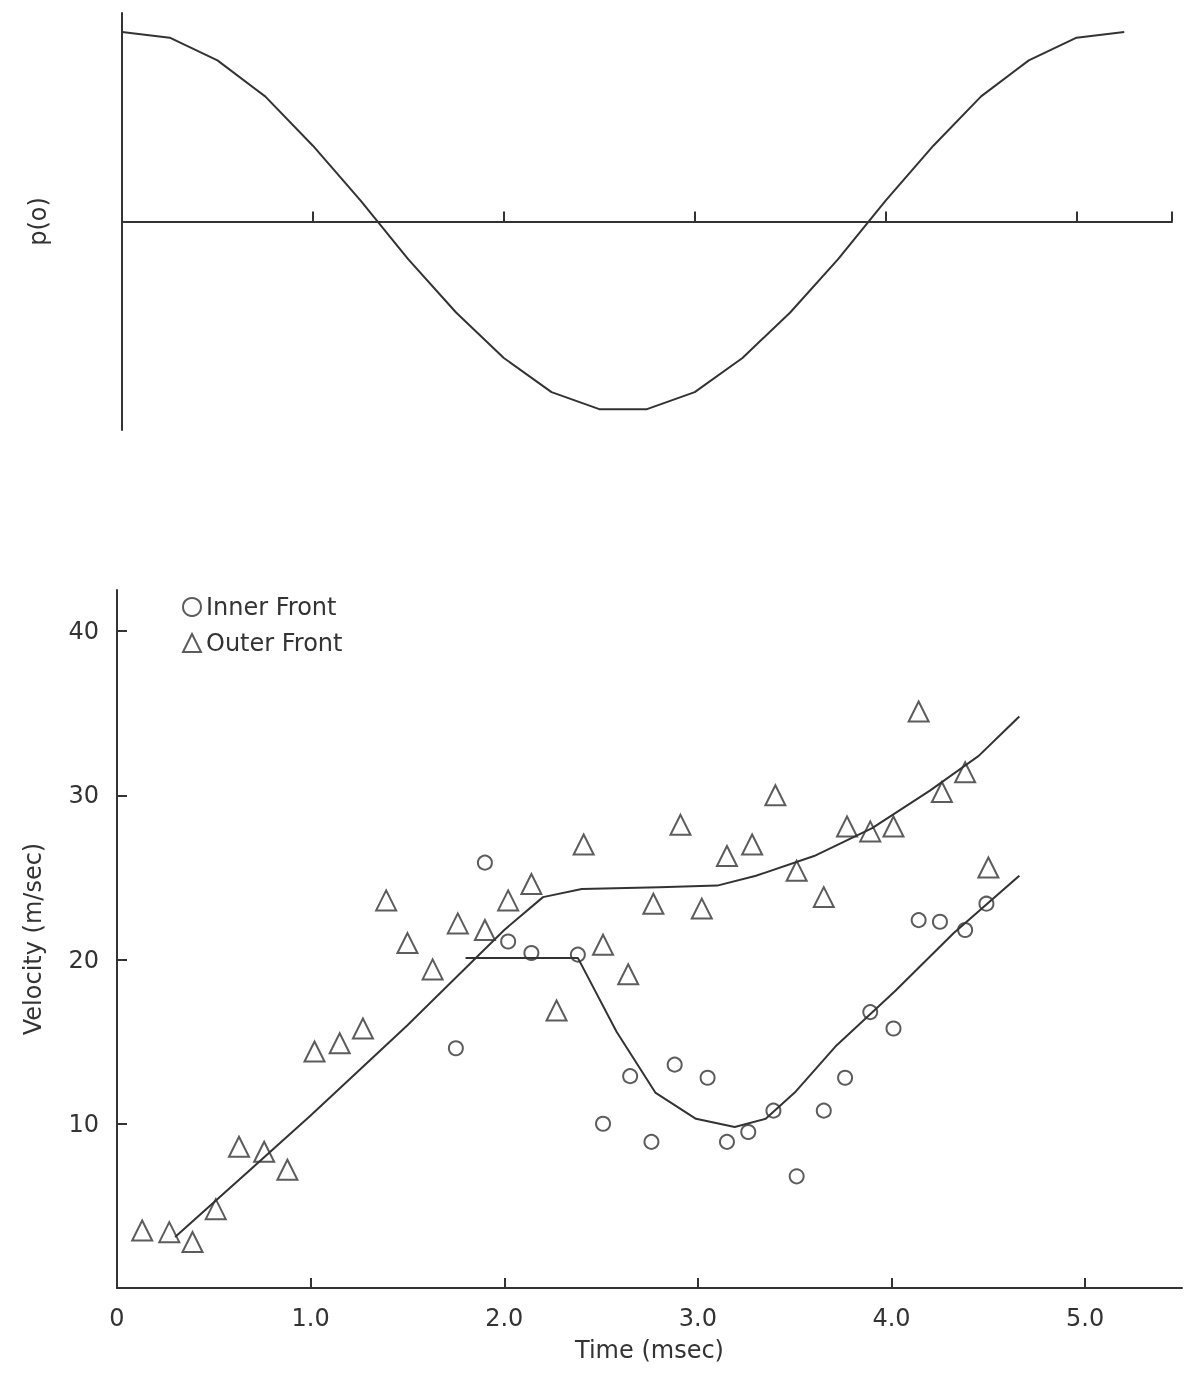 The width and height of the screenshot is (1194, 1398). What do you see at coordinates (83, 1123) in the screenshot?
I see `y-tick-label: 10` at bounding box center [83, 1123].